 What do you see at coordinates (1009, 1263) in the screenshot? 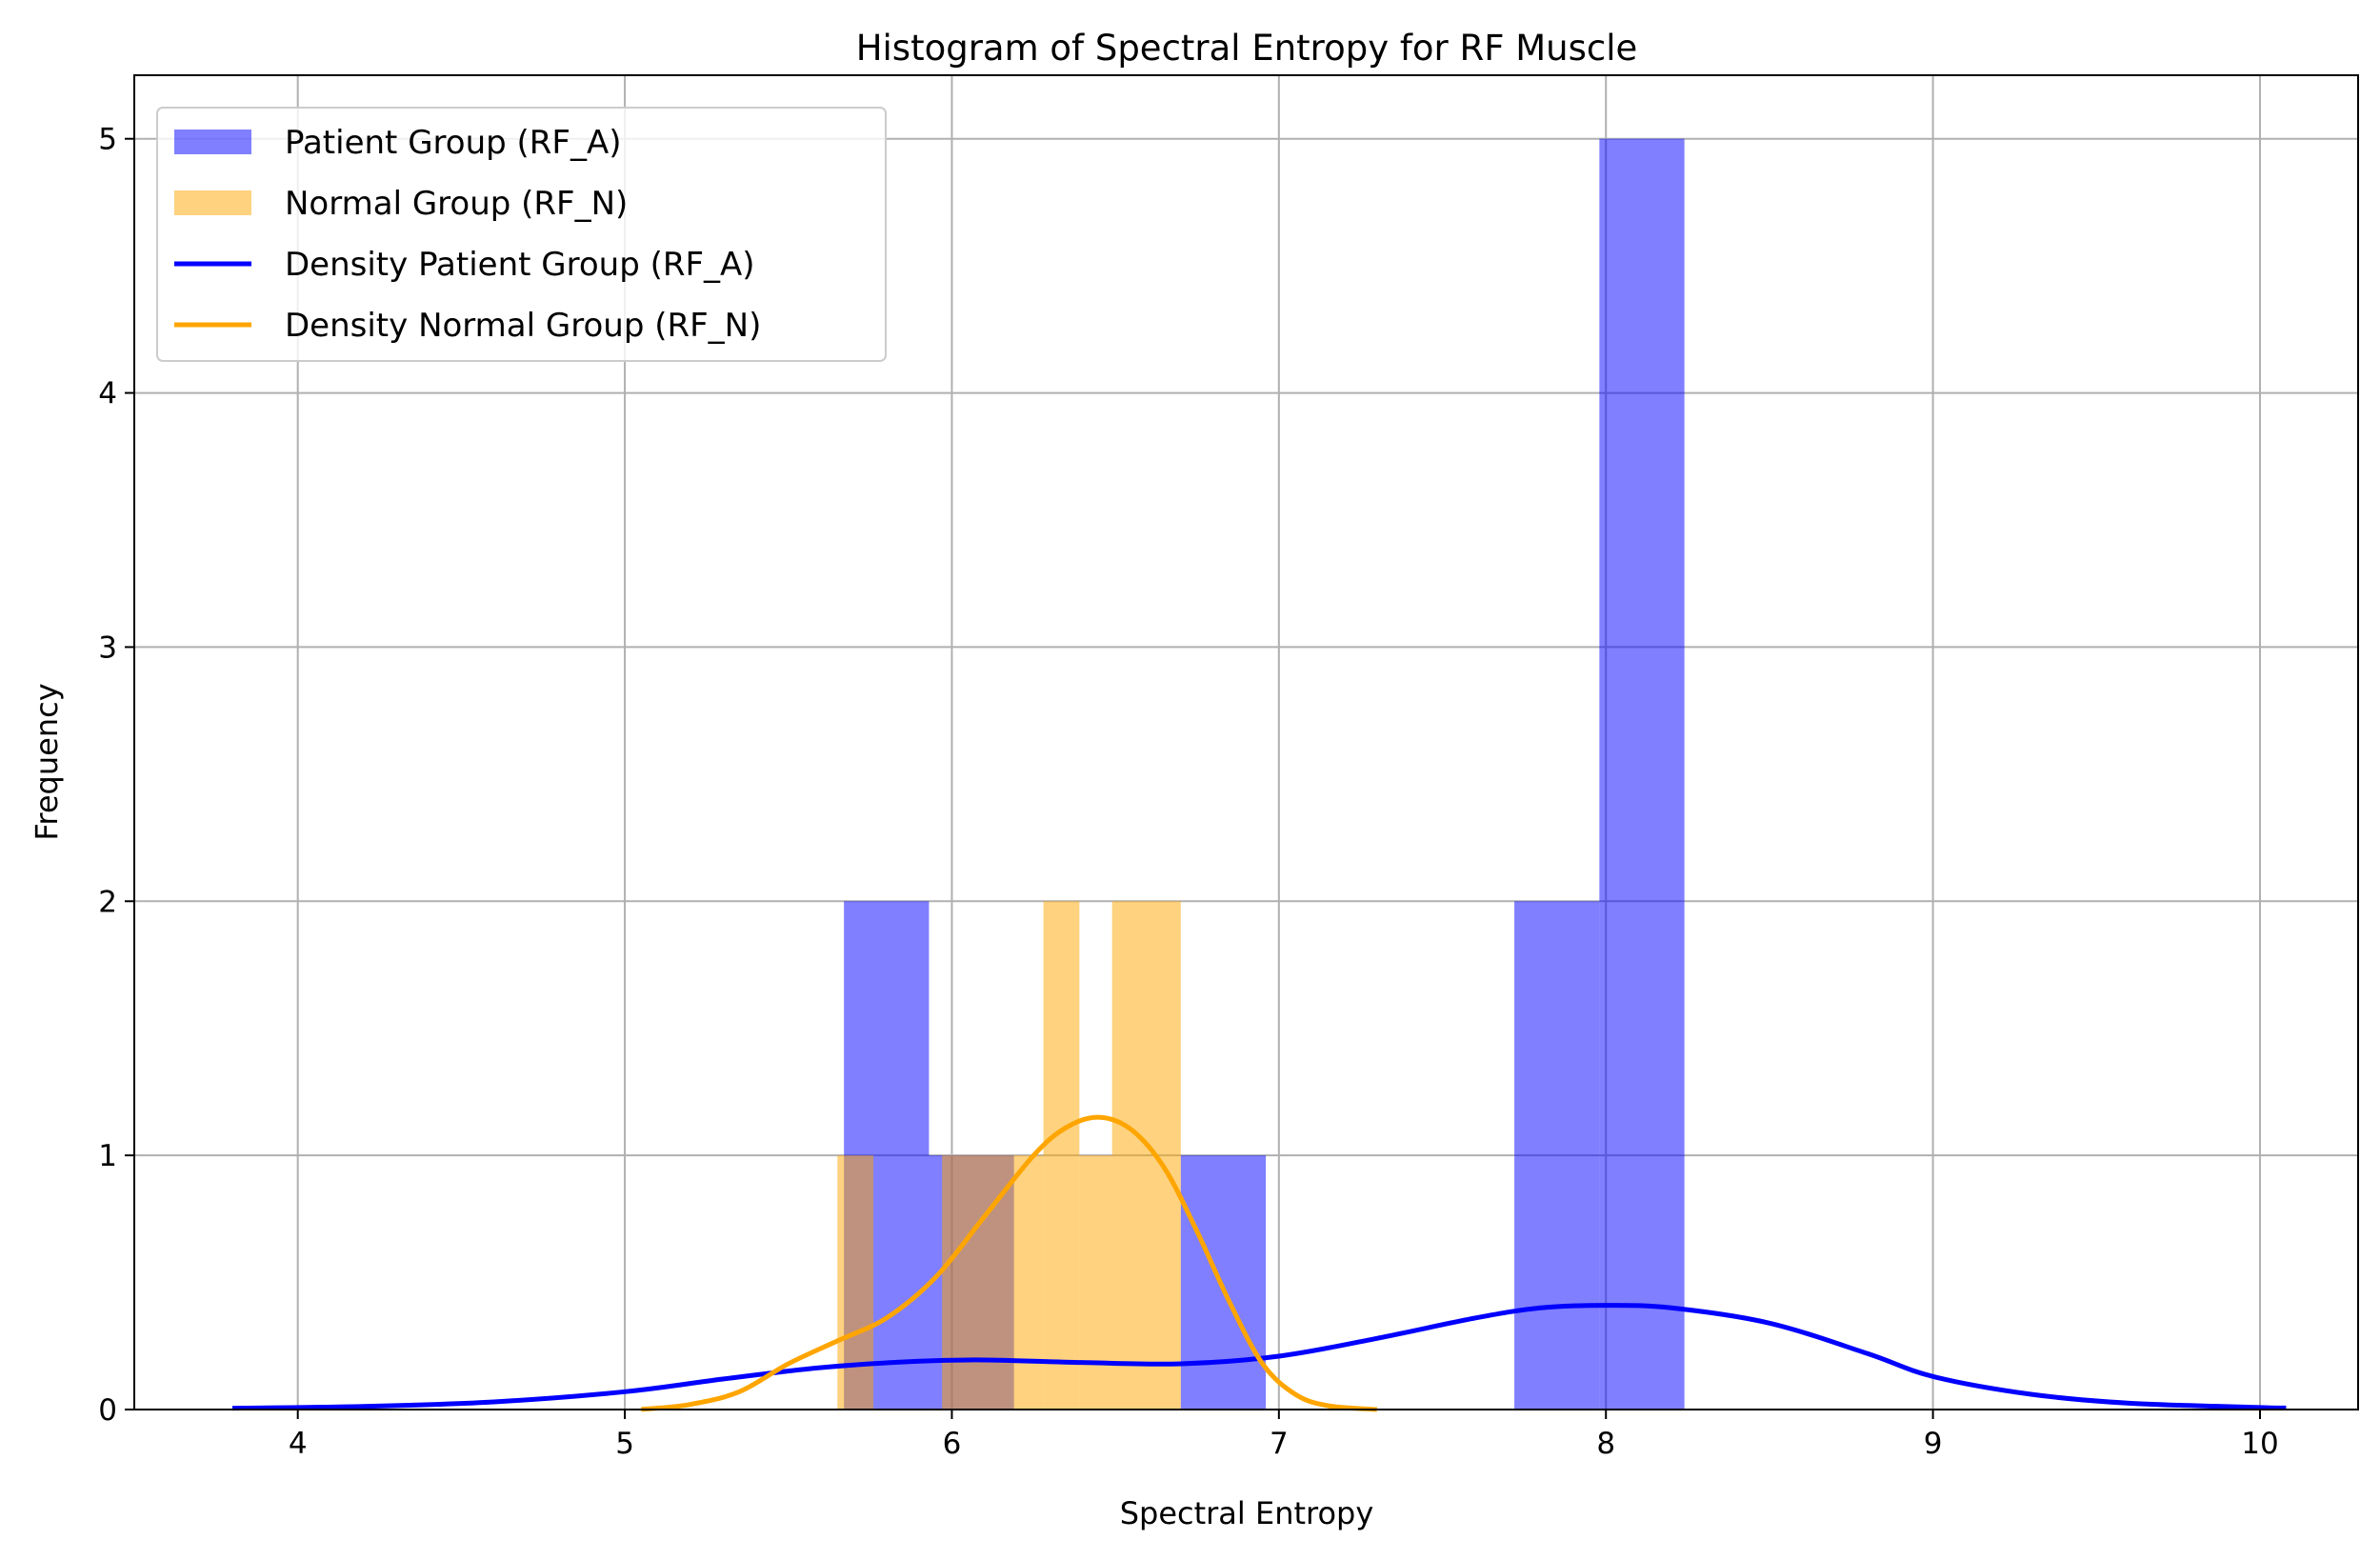
I see `density-line-normal` at bounding box center [1009, 1263].